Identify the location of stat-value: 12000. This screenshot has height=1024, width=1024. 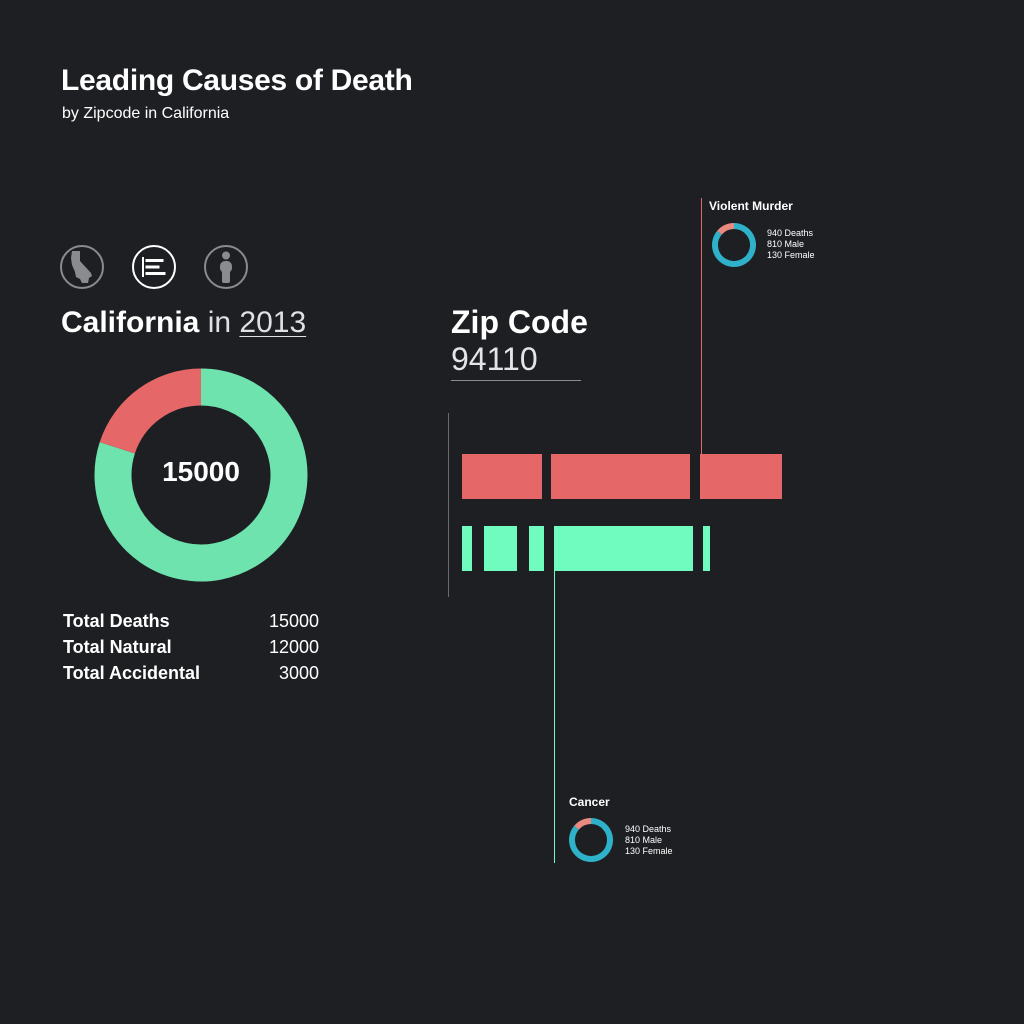
(293, 647).